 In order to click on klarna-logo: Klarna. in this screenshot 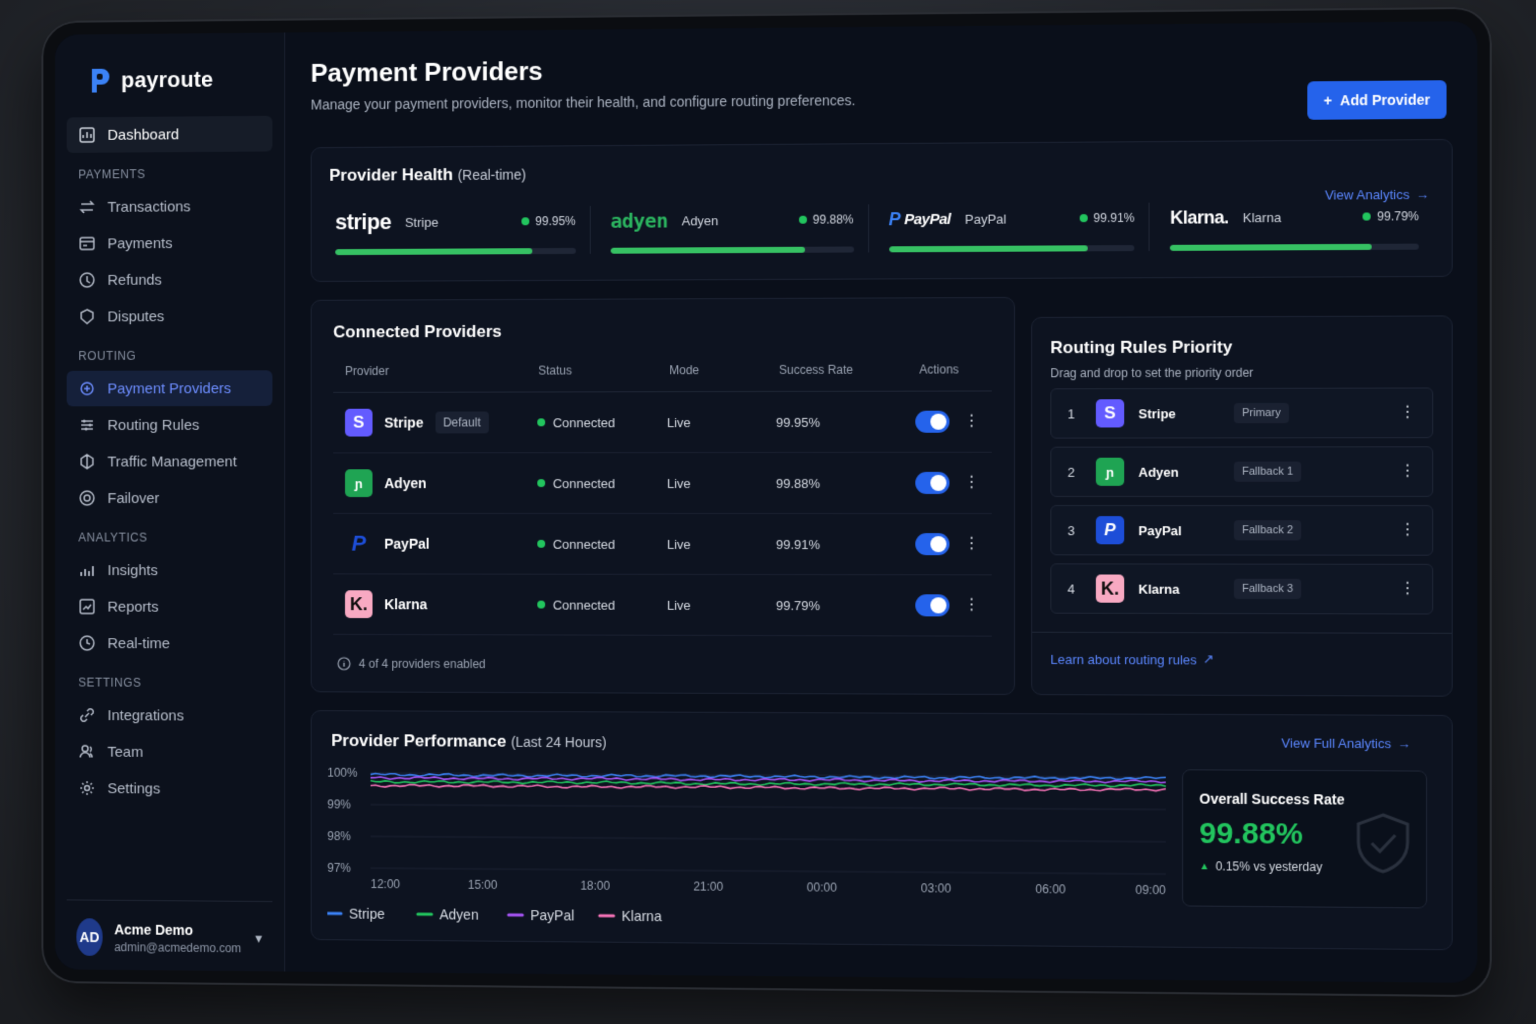, I will do `click(1199, 218)`.